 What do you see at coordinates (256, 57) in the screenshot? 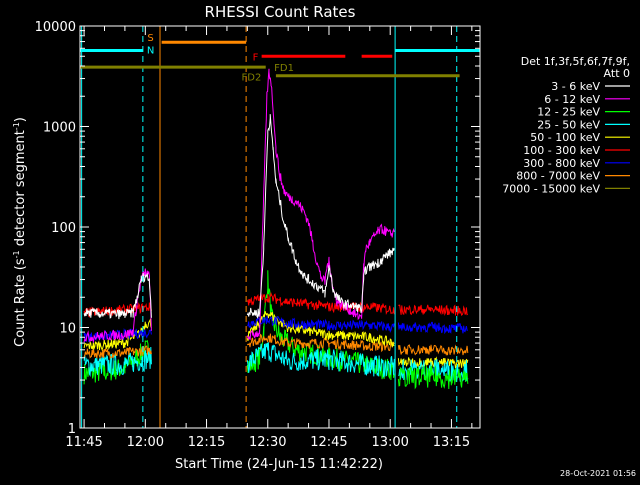
I see `flag-label-2: F` at bounding box center [256, 57].